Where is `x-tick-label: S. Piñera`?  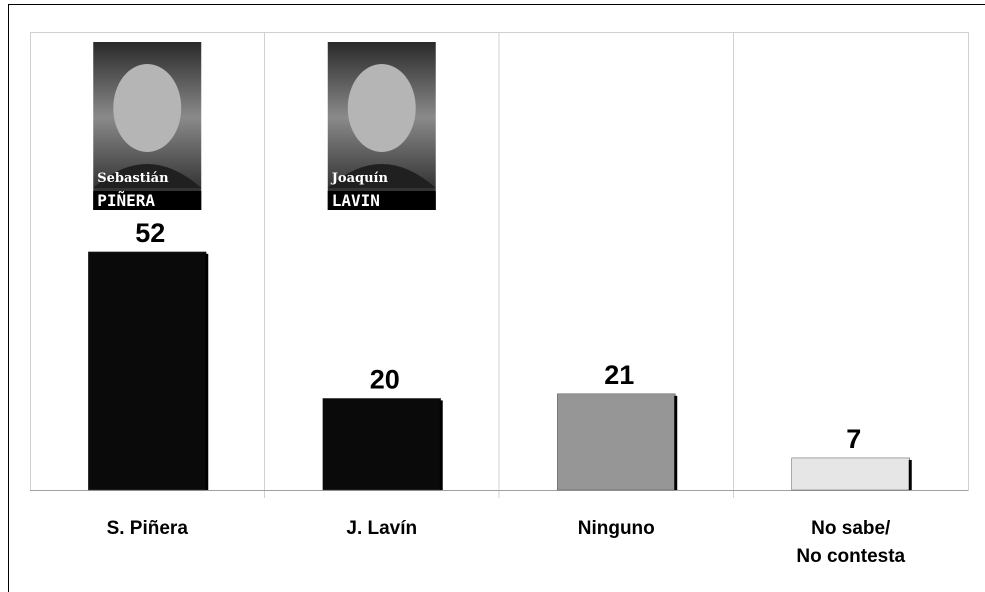 x-tick-label: S. Piñera is located at coordinates (147, 528).